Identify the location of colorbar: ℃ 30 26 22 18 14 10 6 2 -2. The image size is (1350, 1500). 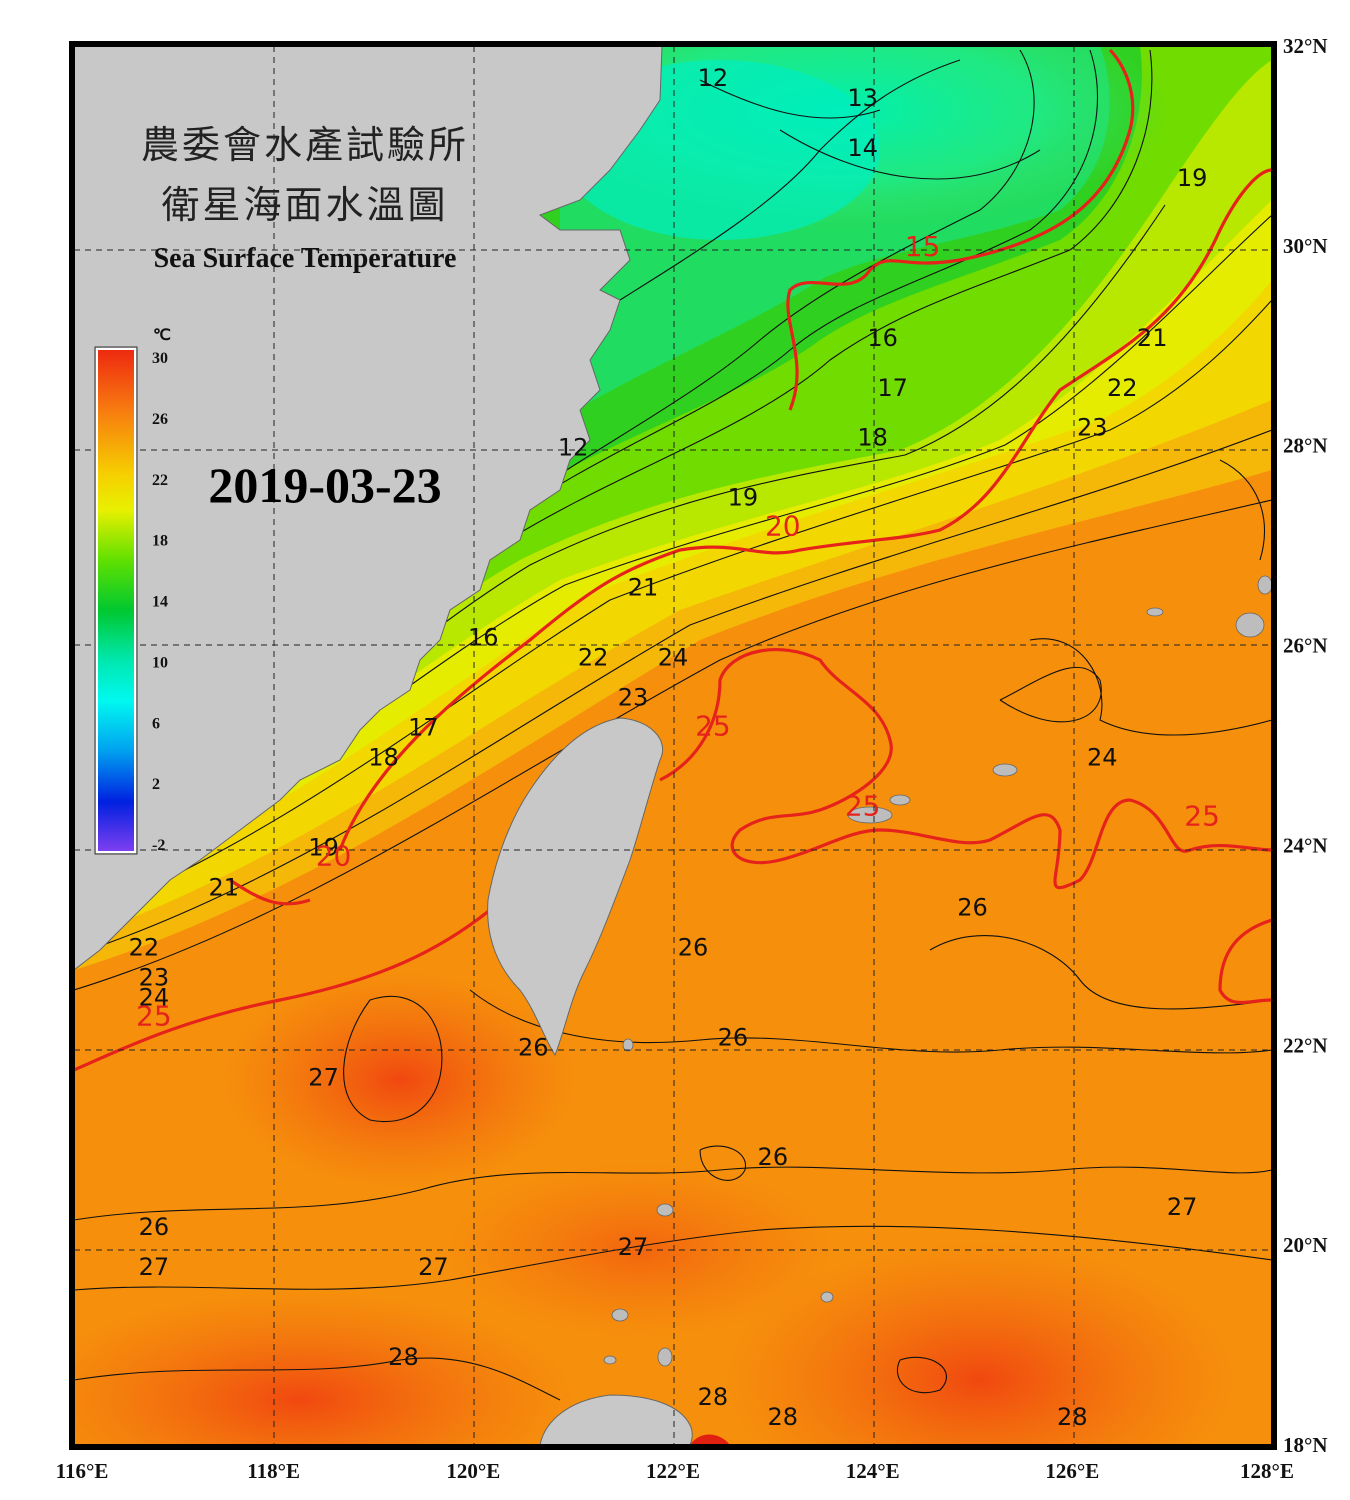
(132, 591).